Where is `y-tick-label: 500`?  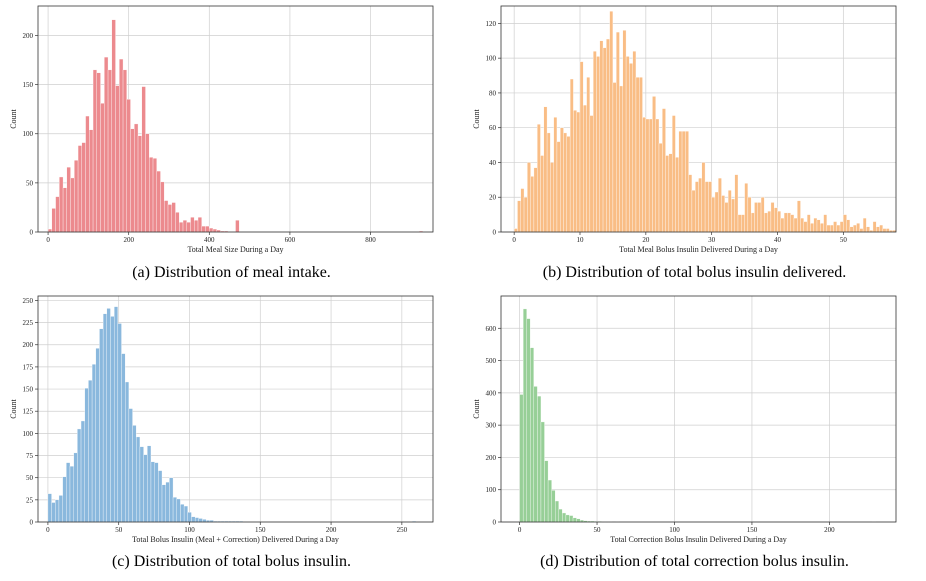
y-tick-label: 500 is located at coordinates (491, 361).